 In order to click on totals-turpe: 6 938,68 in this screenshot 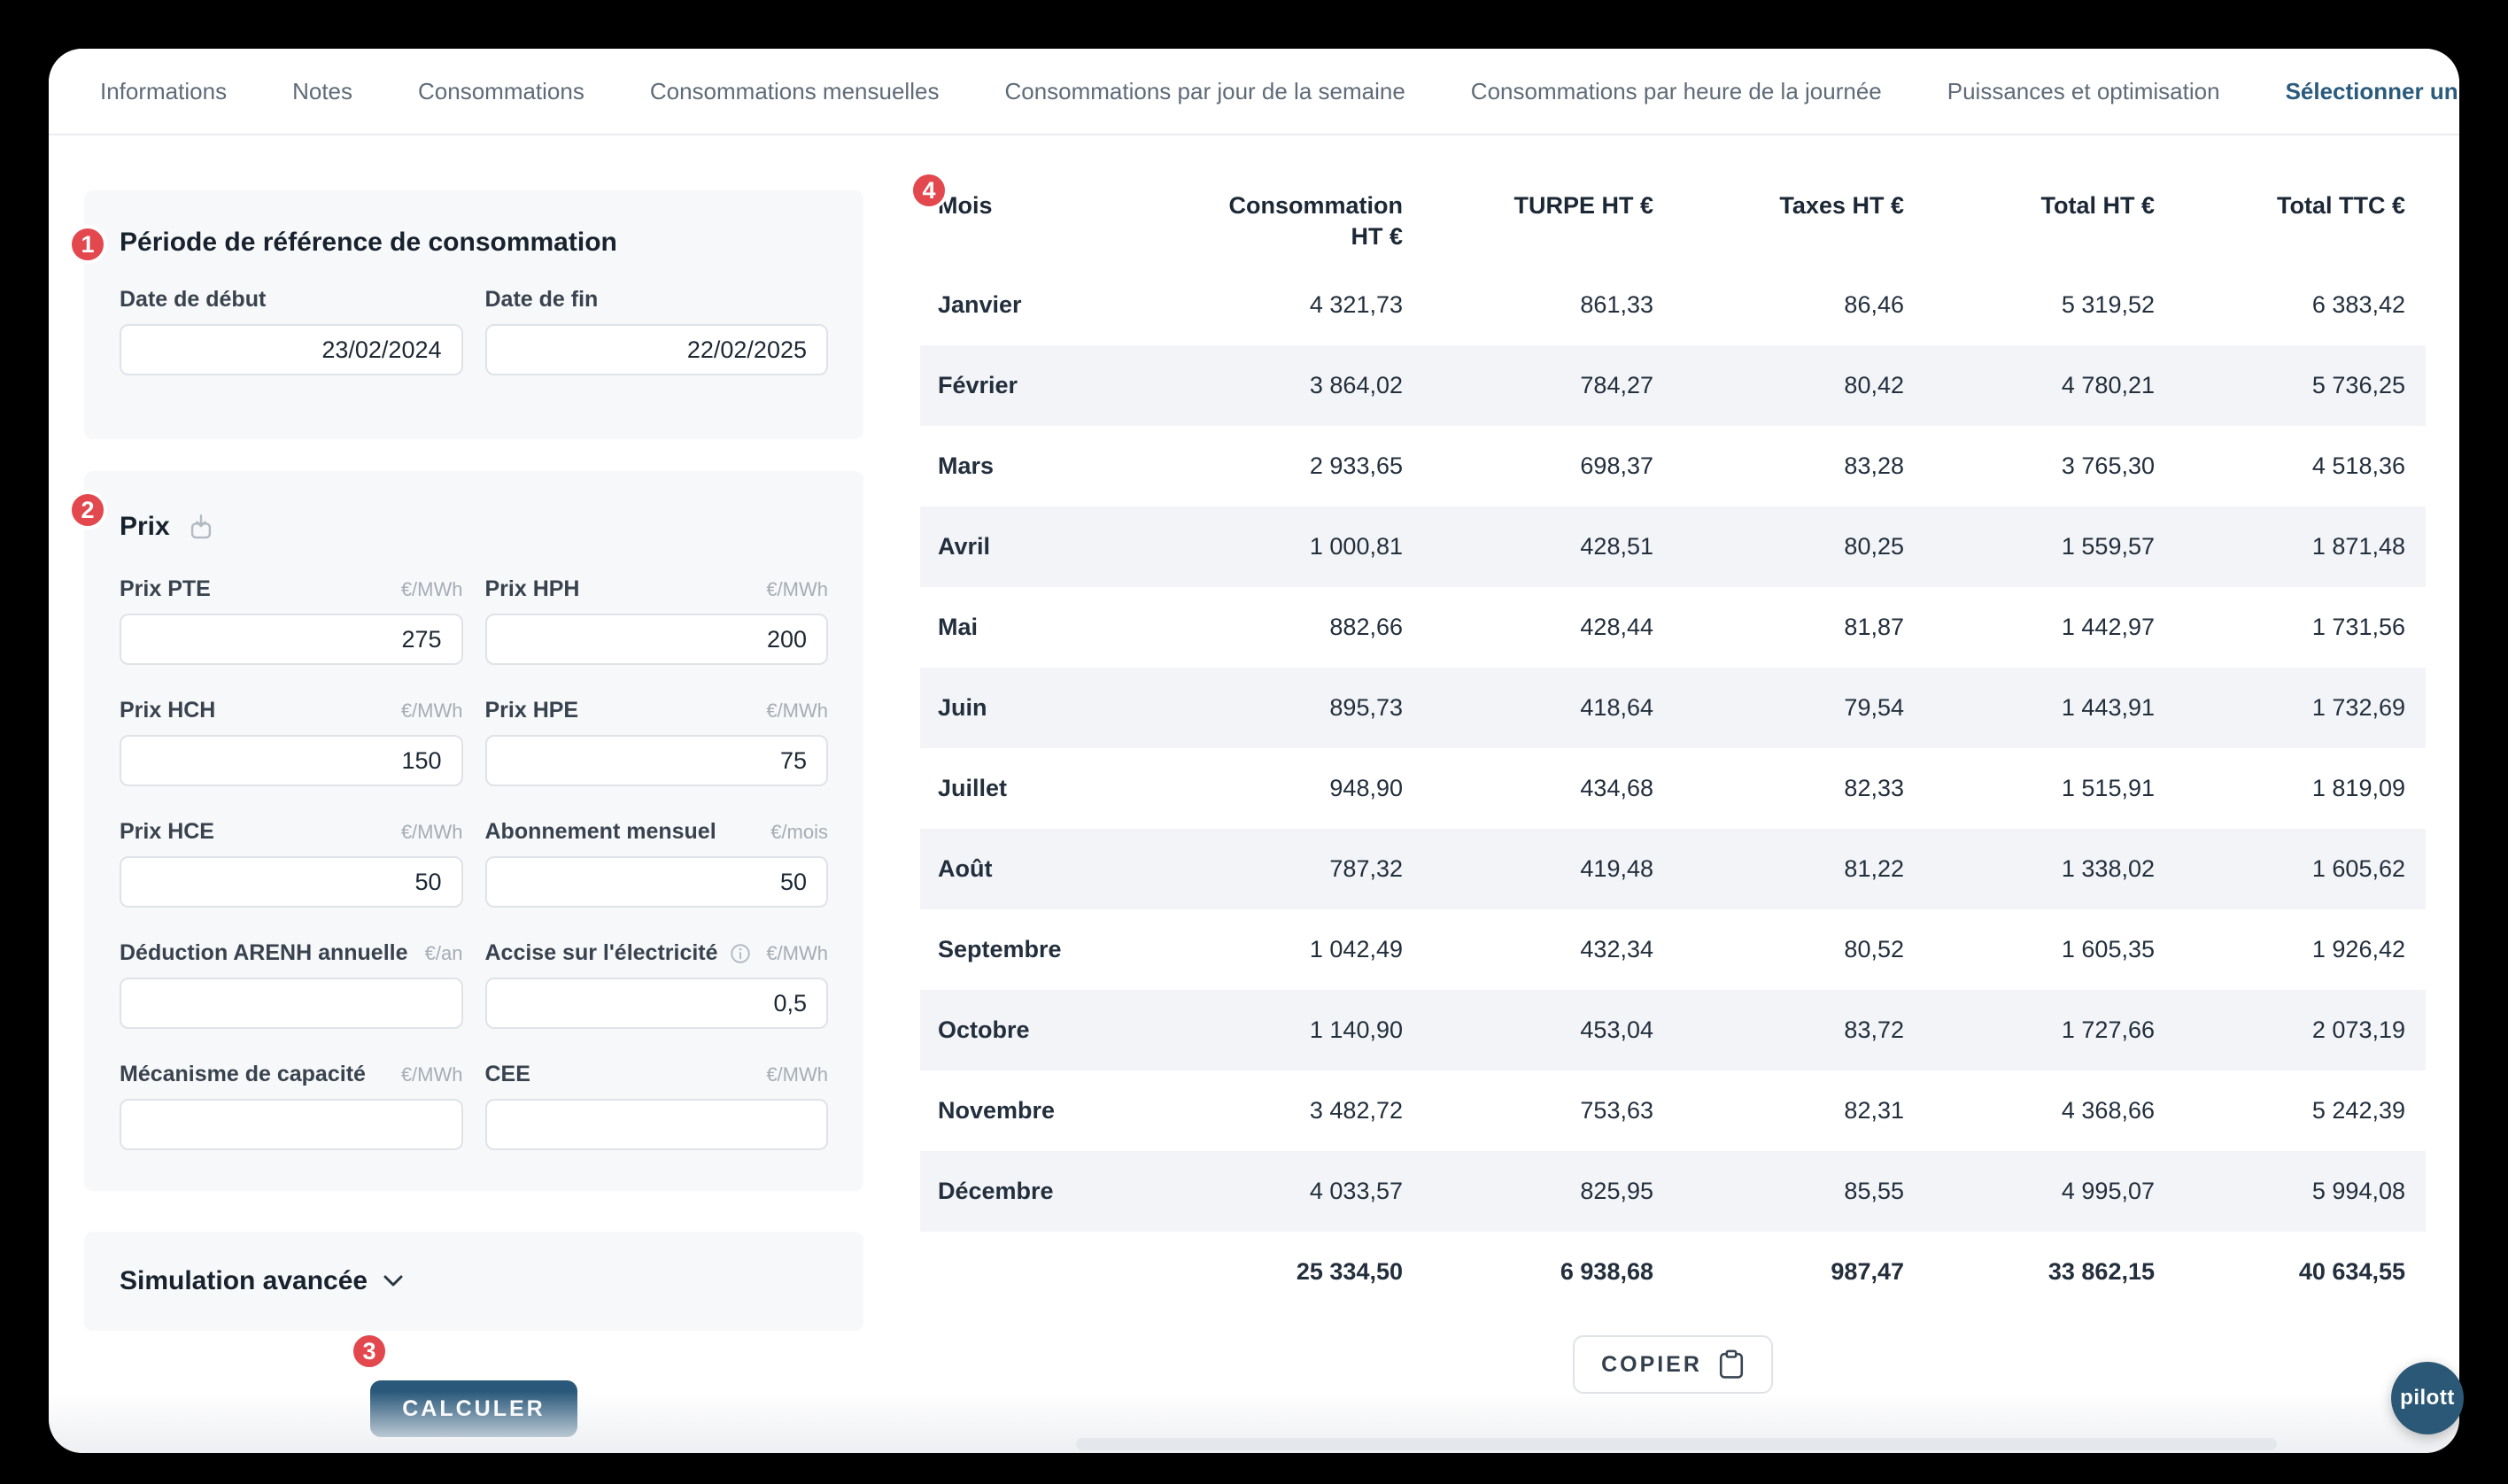, I will do `click(1606, 1271)`.